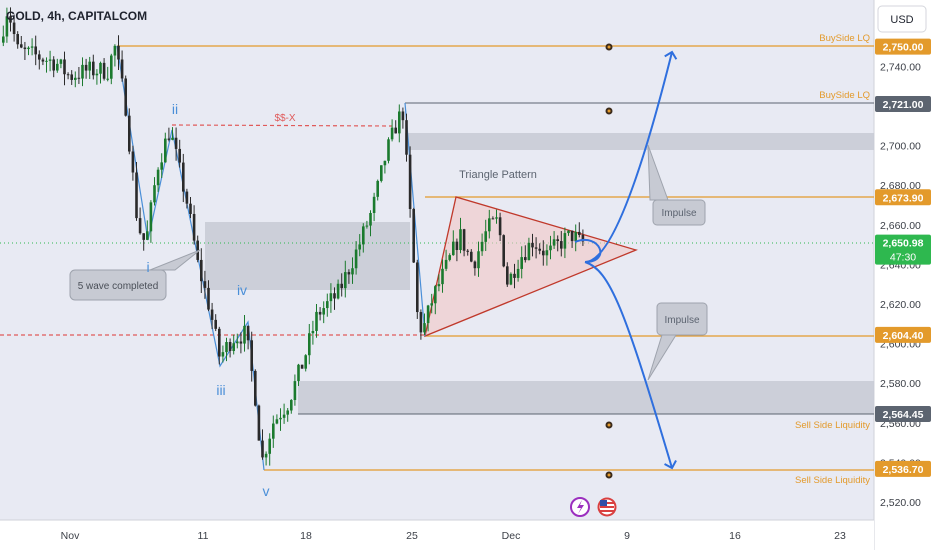  I want to click on y-tick-label: 2,580.00, so click(900, 384).